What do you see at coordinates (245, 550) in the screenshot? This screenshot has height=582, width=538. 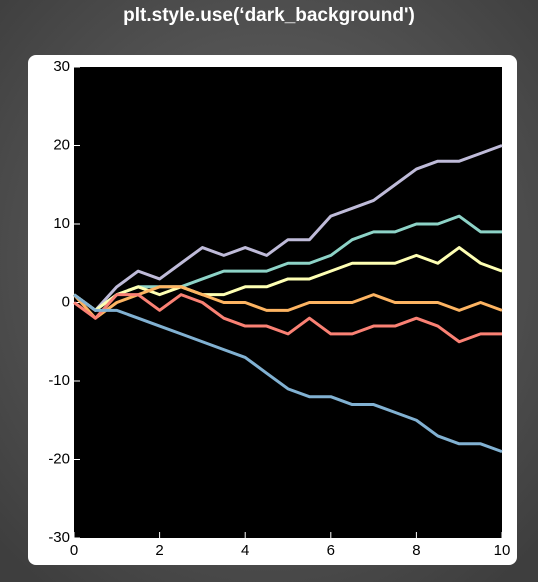 I see `x-tick-label: 4` at bounding box center [245, 550].